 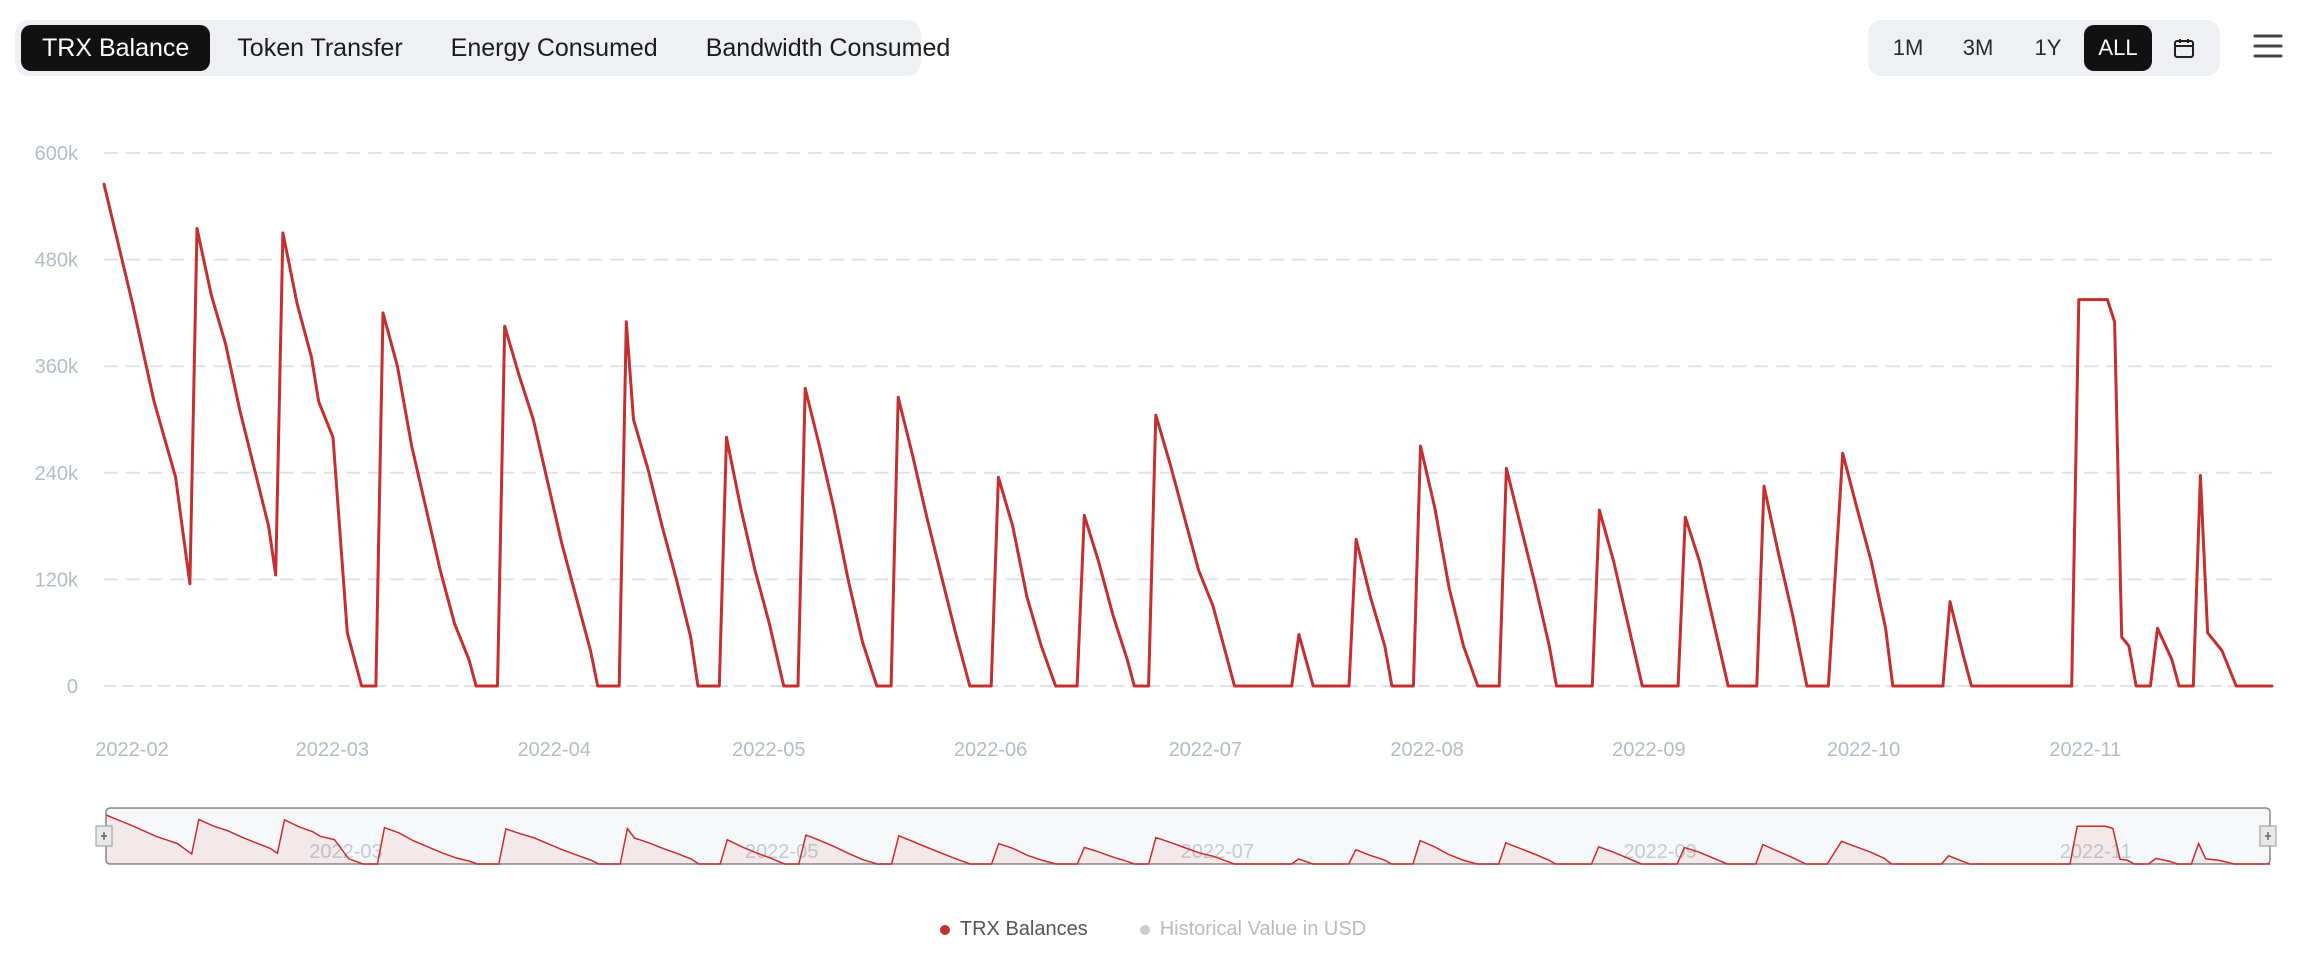 I want to click on tab-bandwidth-consumed: Bandwidth Consumed, so click(x=828, y=47).